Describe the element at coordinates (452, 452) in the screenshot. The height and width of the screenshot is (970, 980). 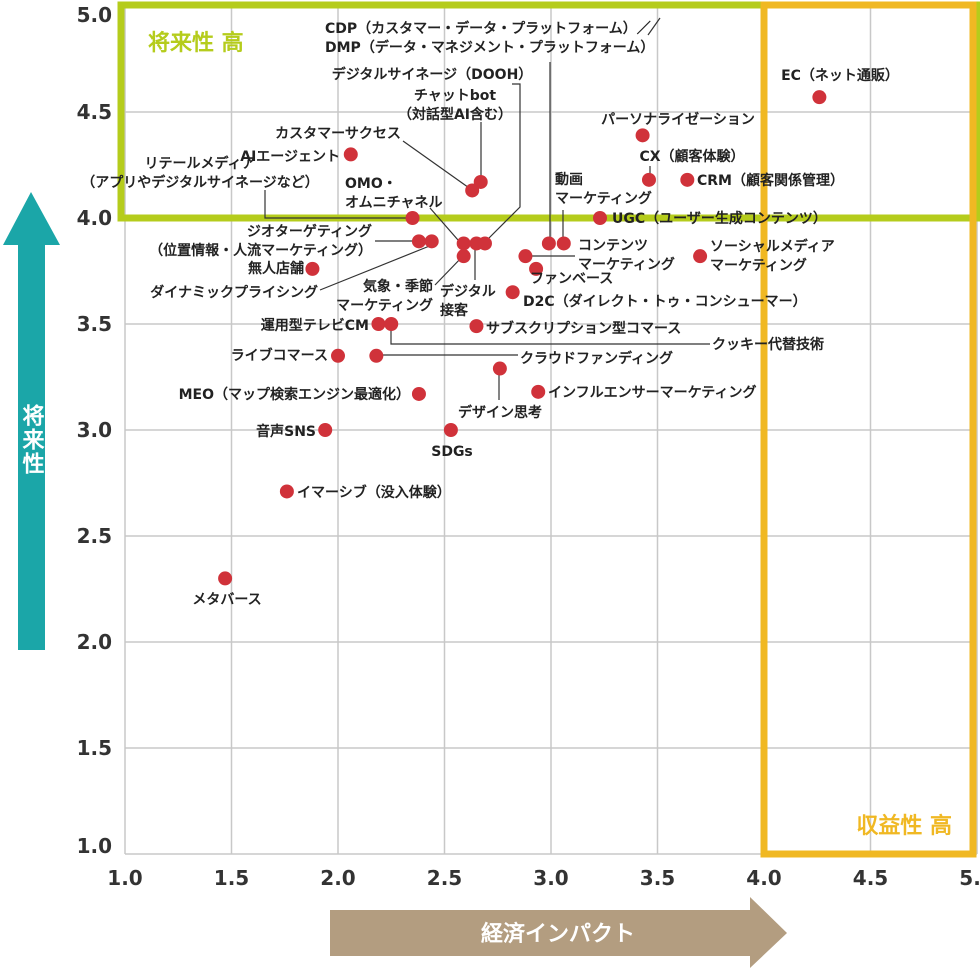
I see `point-label-line: SDGs` at that location.